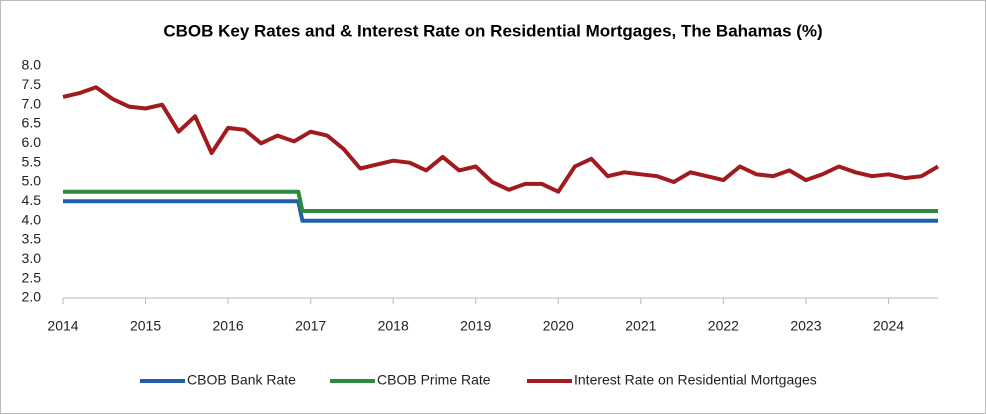 The width and height of the screenshot is (986, 414). Describe the element at coordinates (32, 239) in the screenshot. I see `y-tick-label: 3.5` at that location.